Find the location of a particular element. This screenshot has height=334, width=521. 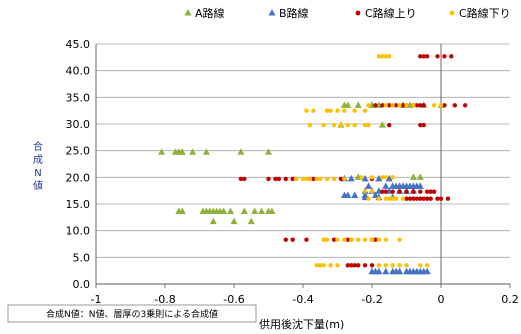

y-axis-title: 合成 N 値 is located at coordinates (38, 166).